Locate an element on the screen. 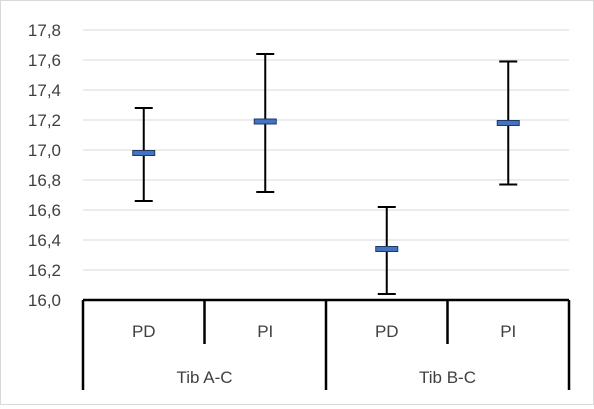 This screenshot has height=409, width=594. y-tick-label: 16,8 is located at coordinates (44, 180).